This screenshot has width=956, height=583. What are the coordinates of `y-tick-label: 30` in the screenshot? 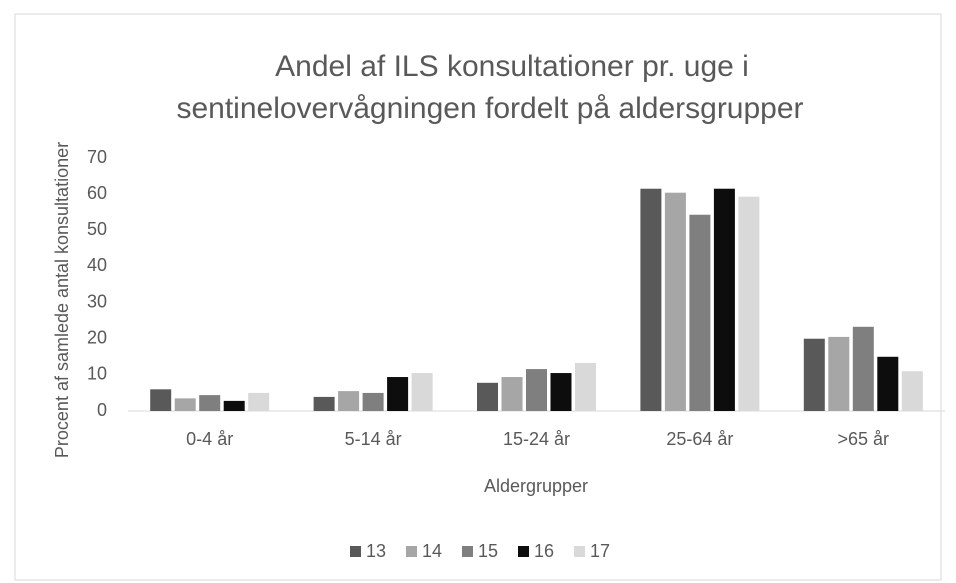 It's located at (97, 301).